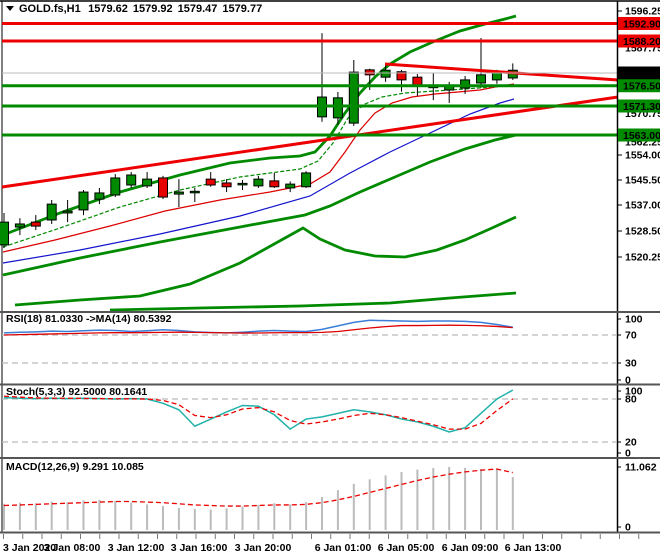  I want to click on y-axis-tick: 1545.50, so click(642, 181).